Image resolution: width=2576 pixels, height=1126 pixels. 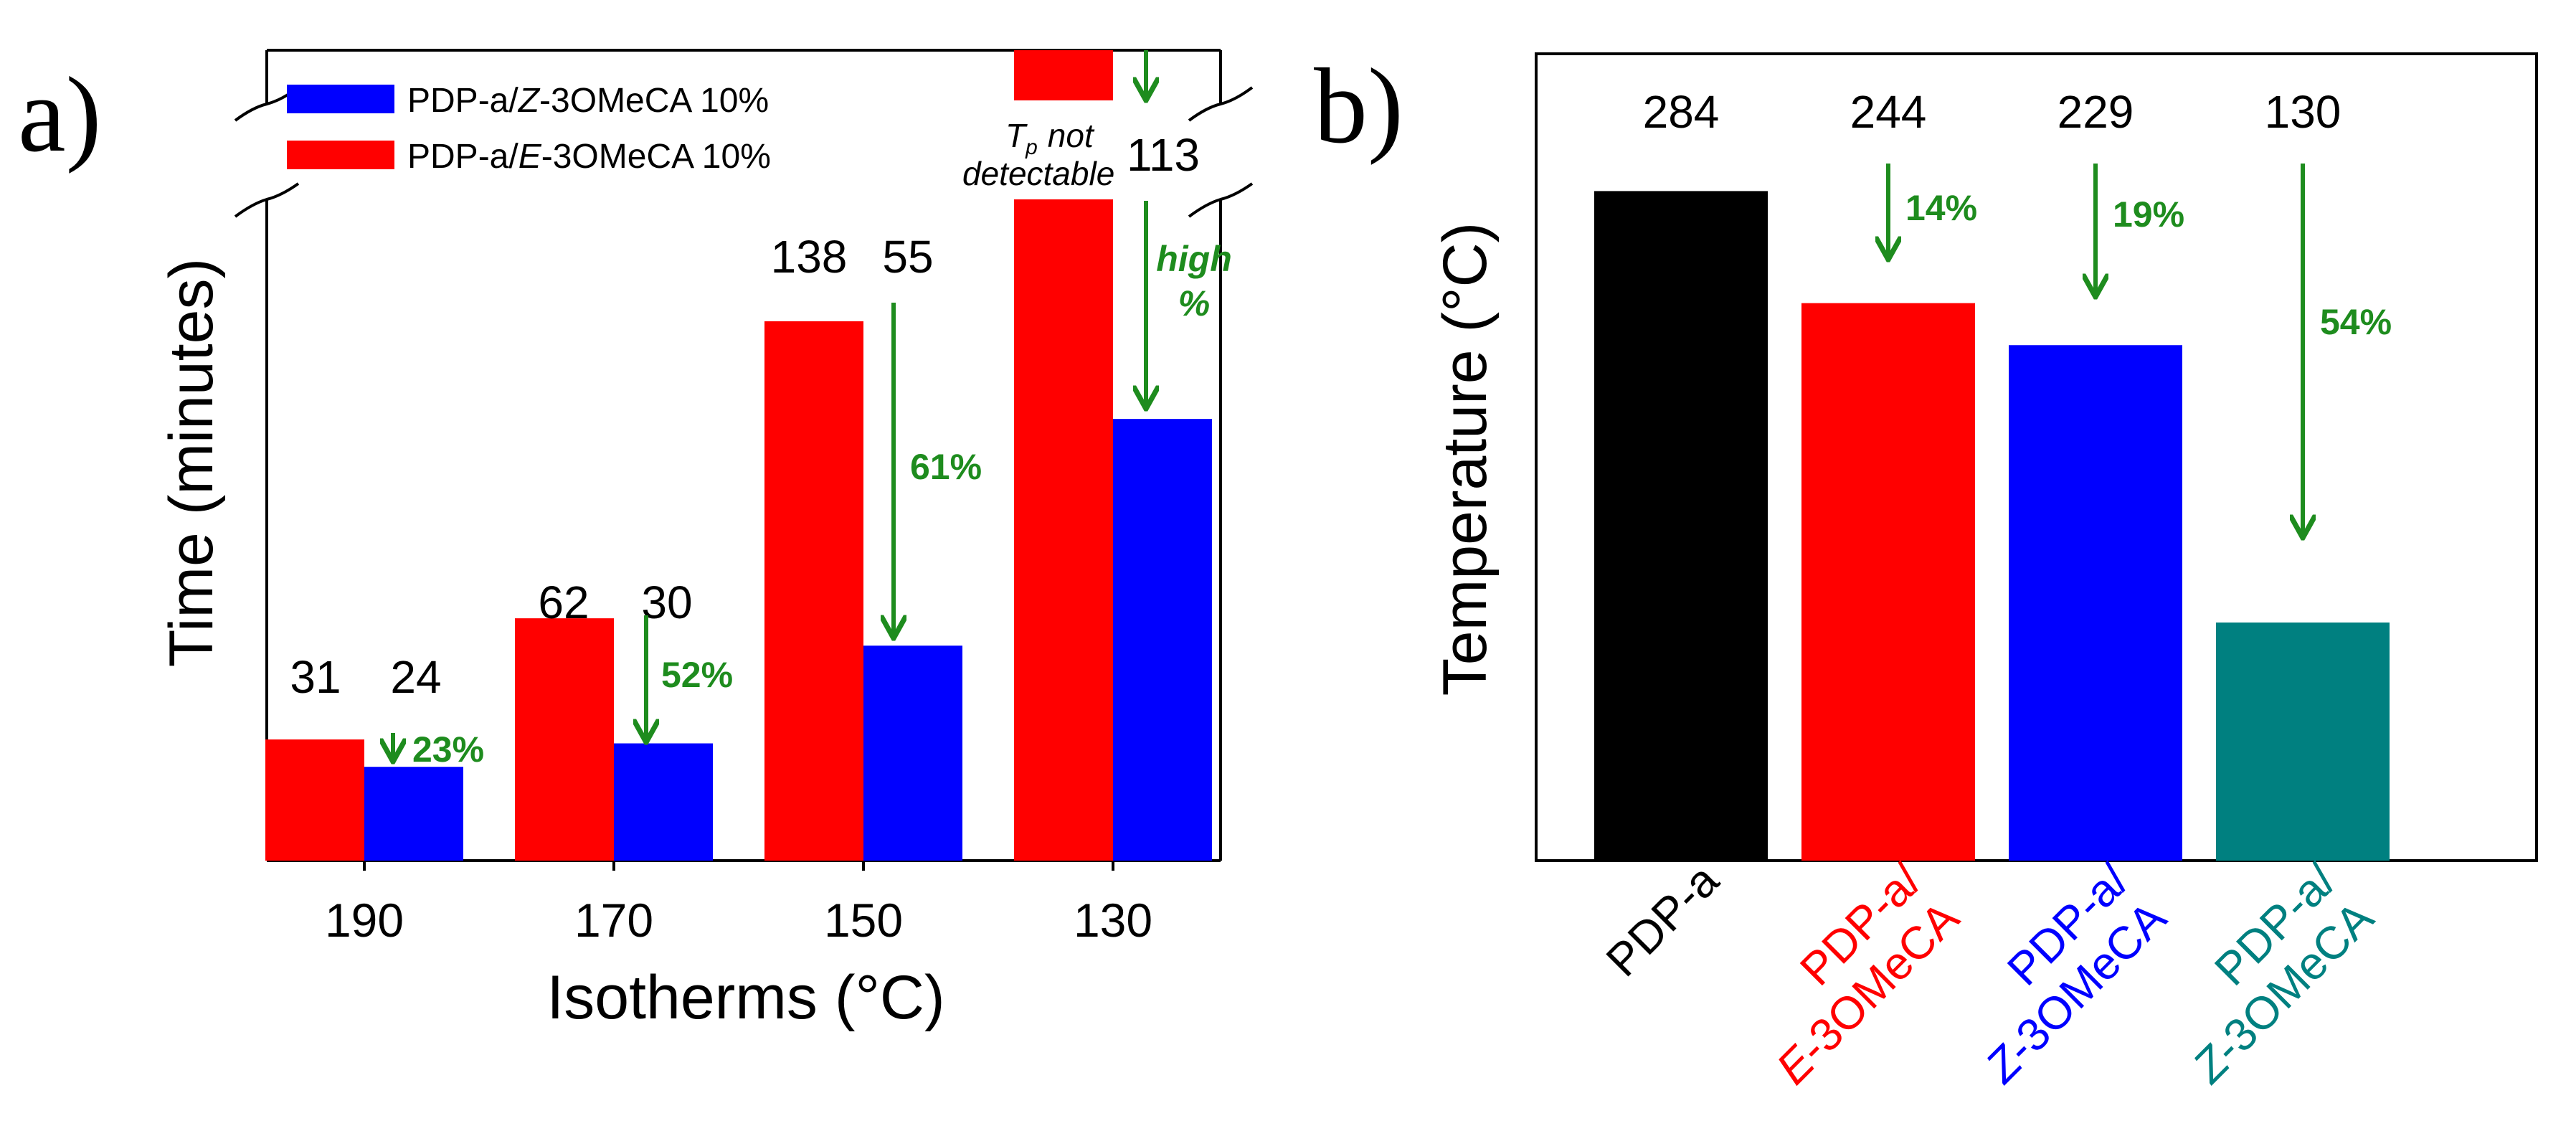 I want to click on legend-swatch-e, so click(x=340, y=155).